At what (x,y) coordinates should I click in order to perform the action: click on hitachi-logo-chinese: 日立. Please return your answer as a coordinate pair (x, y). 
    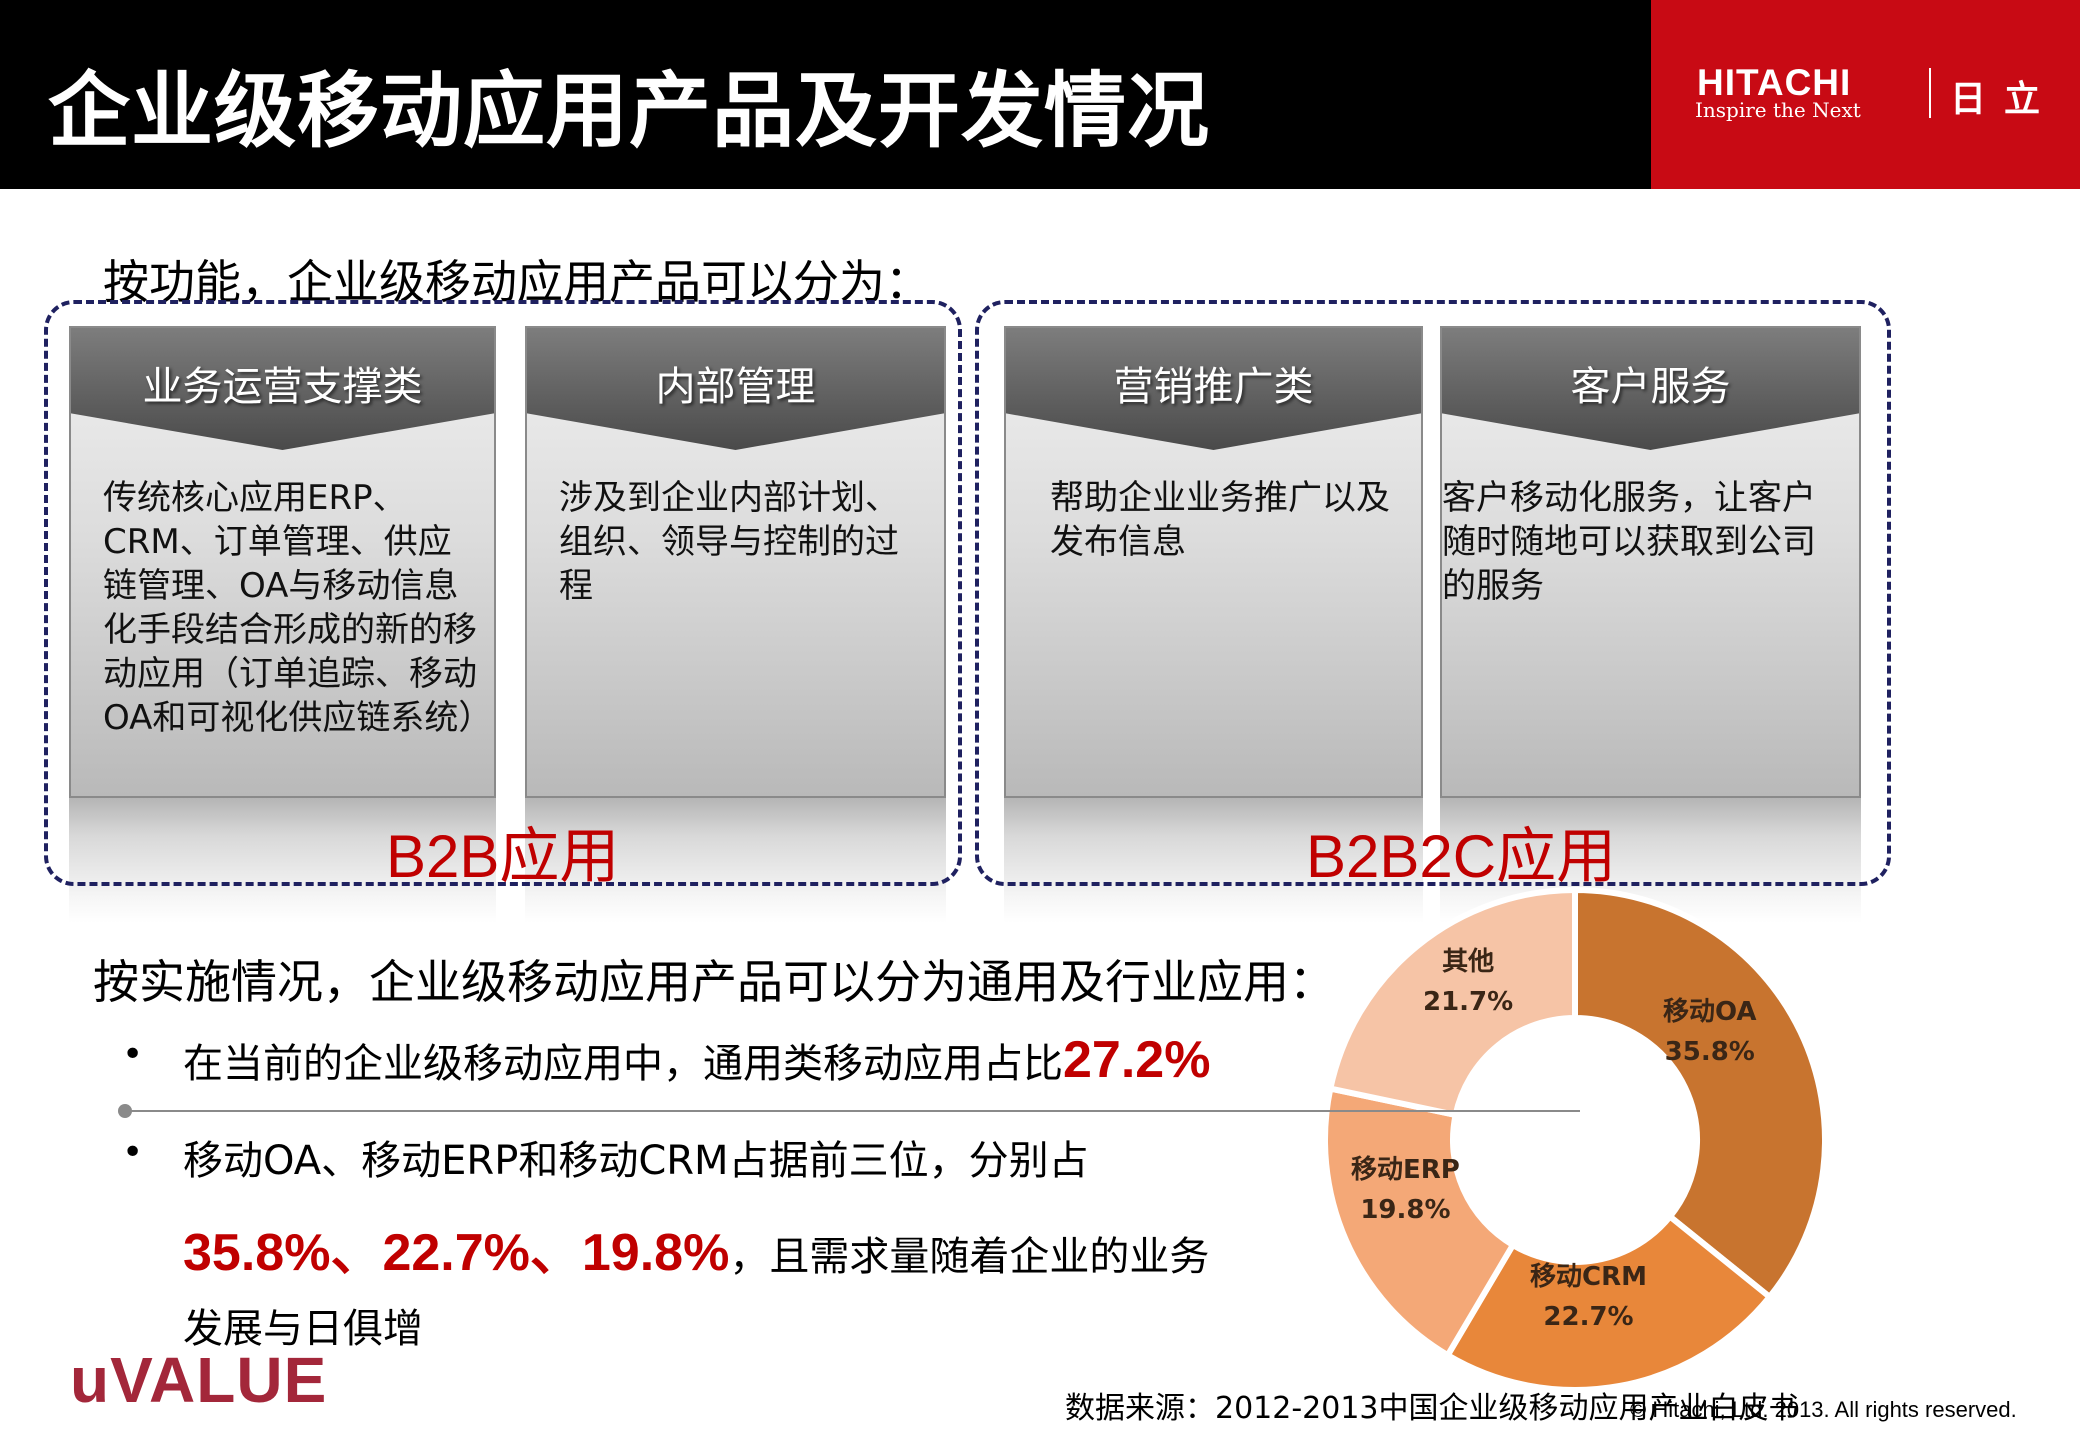
    Looking at the image, I should click on (2004, 99).